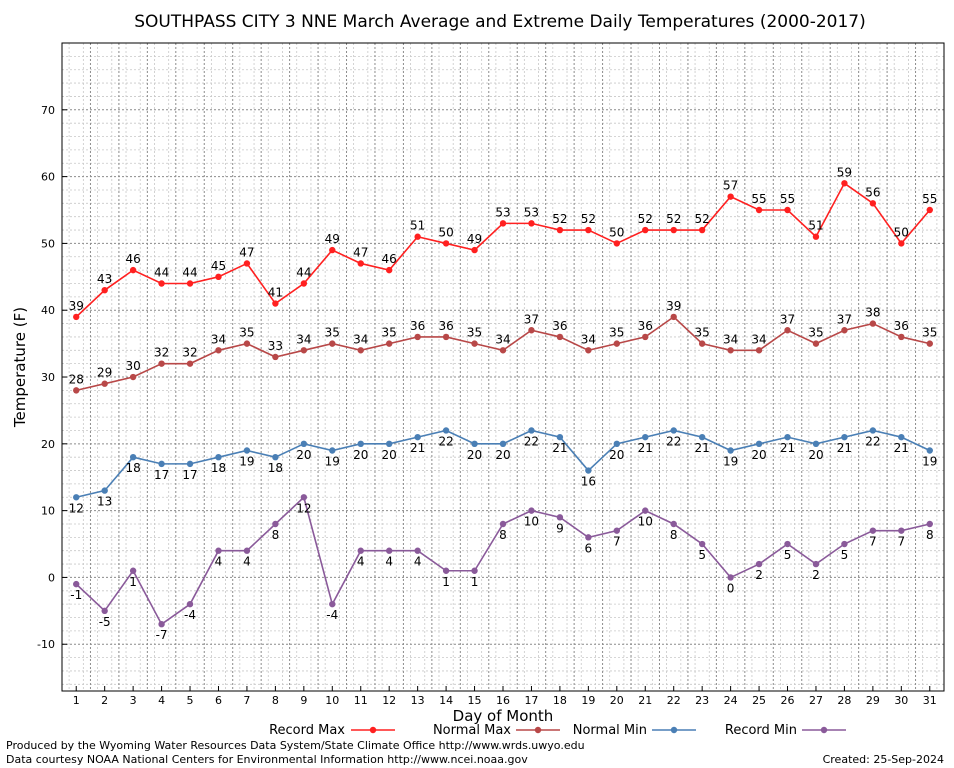 This screenshot has height=768, width=954. What do you see at coordinates (303, 700) in the screenshot?
I see `x-tick-label: 9` at bounding box center [303, 700].